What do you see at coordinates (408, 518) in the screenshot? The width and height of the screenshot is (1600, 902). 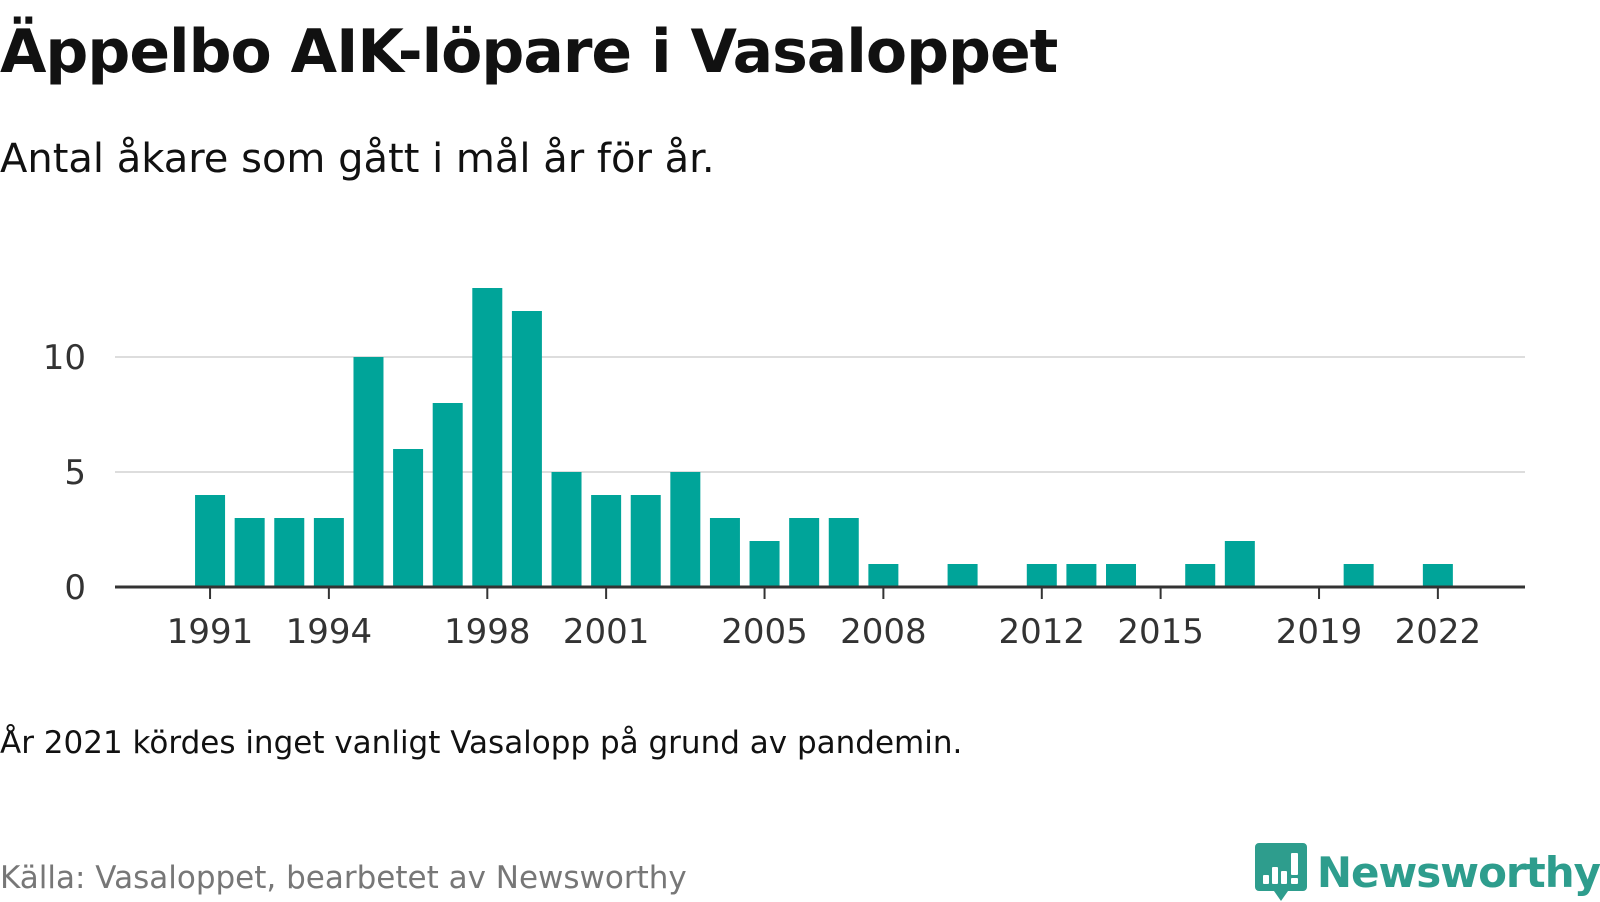 I see `bar-1996` at bounding box center [408, 518].